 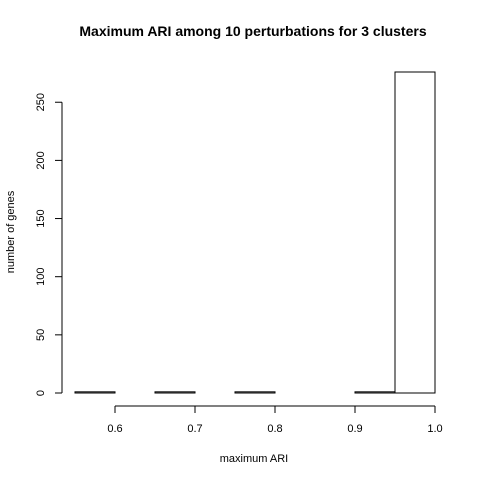 What do you see at coordinates (41, 102) in the screenshot?
I see `y-tick-label: 250` at bounding box center [41, 102].